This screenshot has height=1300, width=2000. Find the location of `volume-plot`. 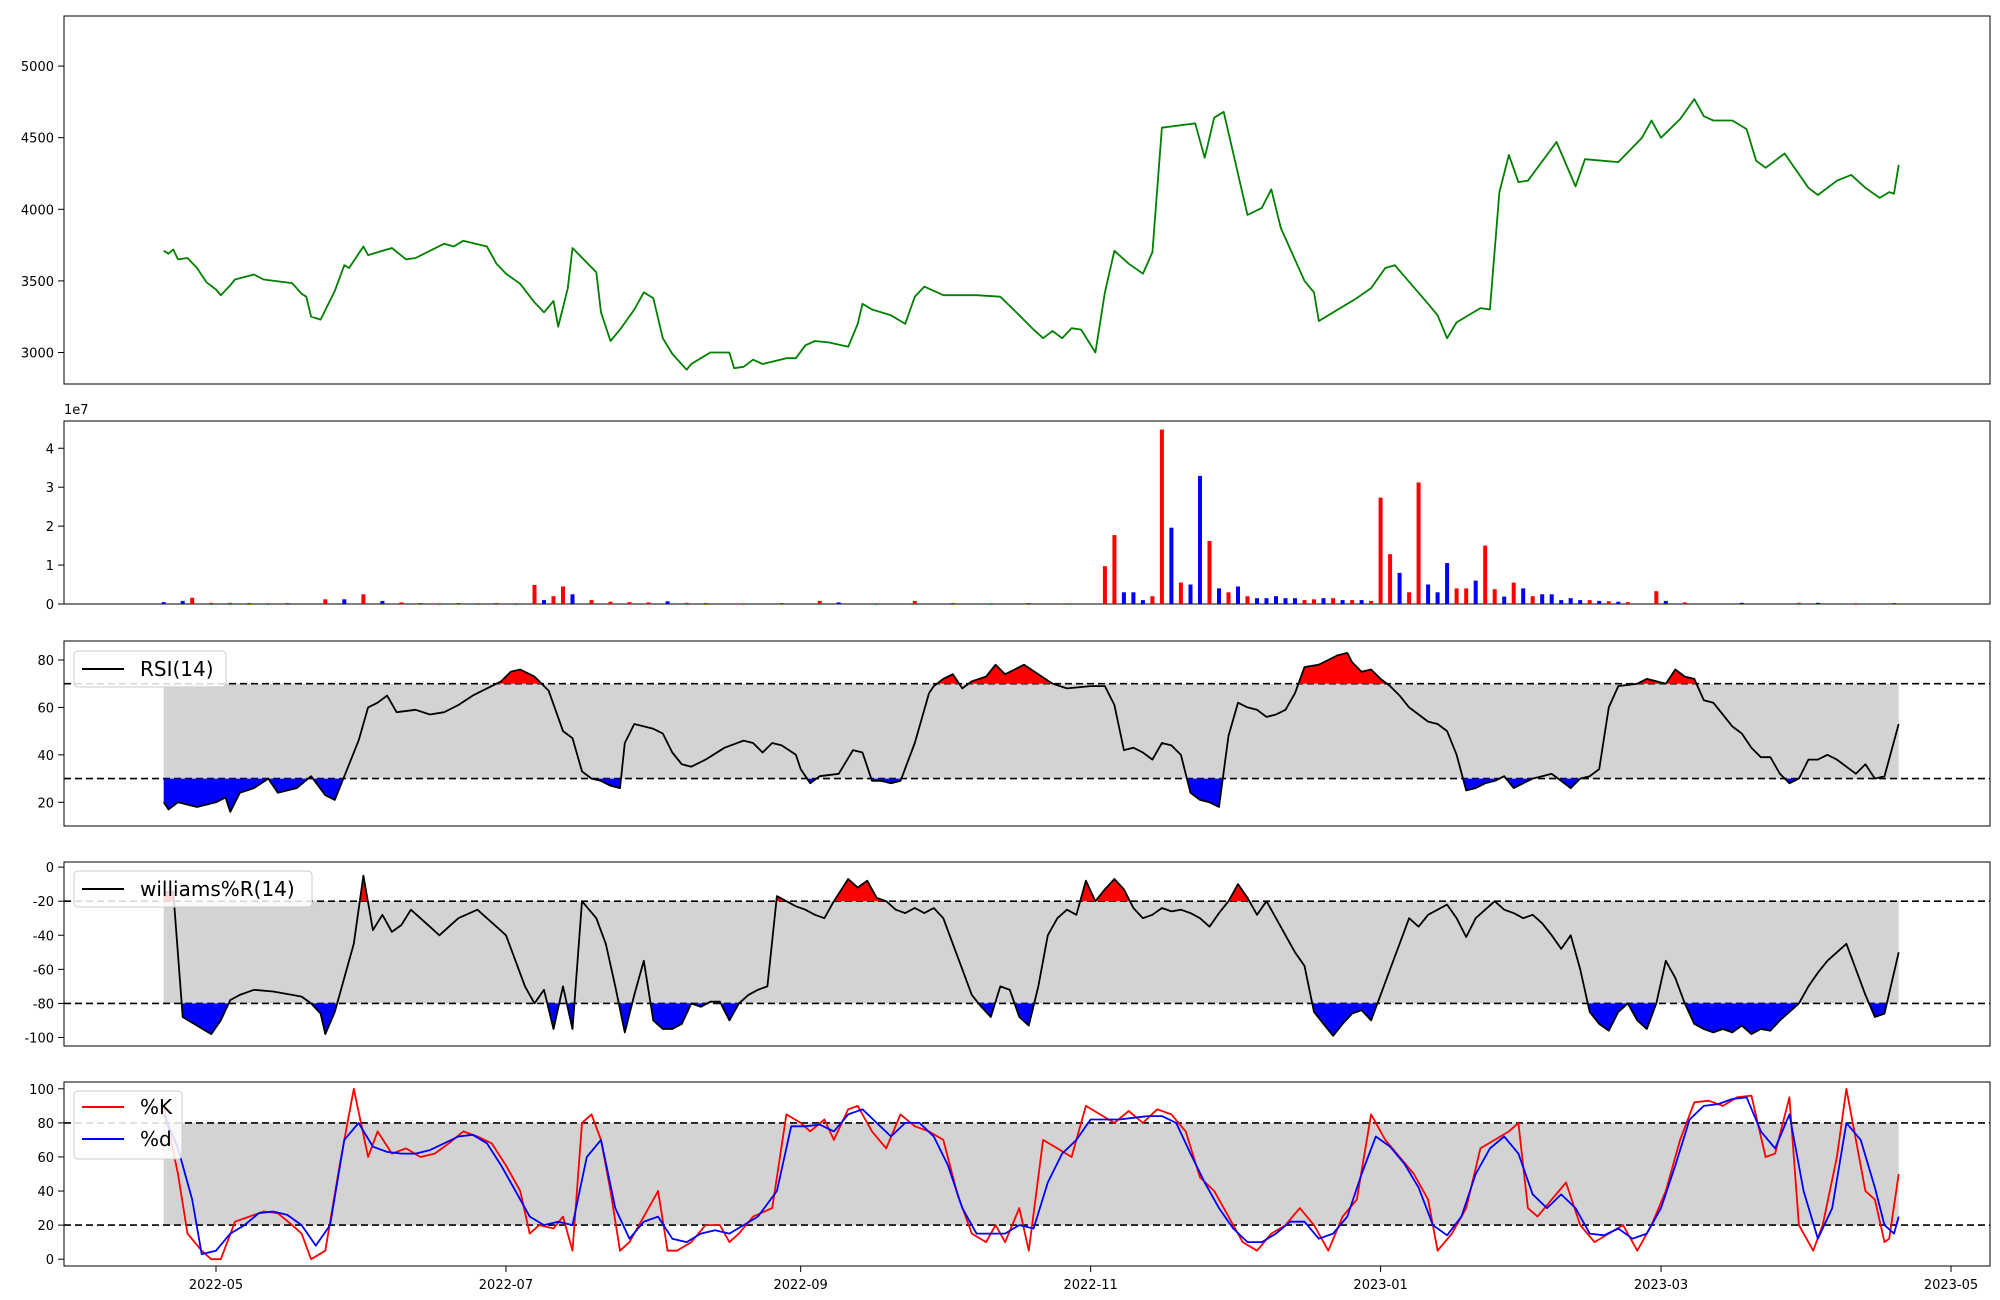

volume-plot is located at coordinates (1028, 516).